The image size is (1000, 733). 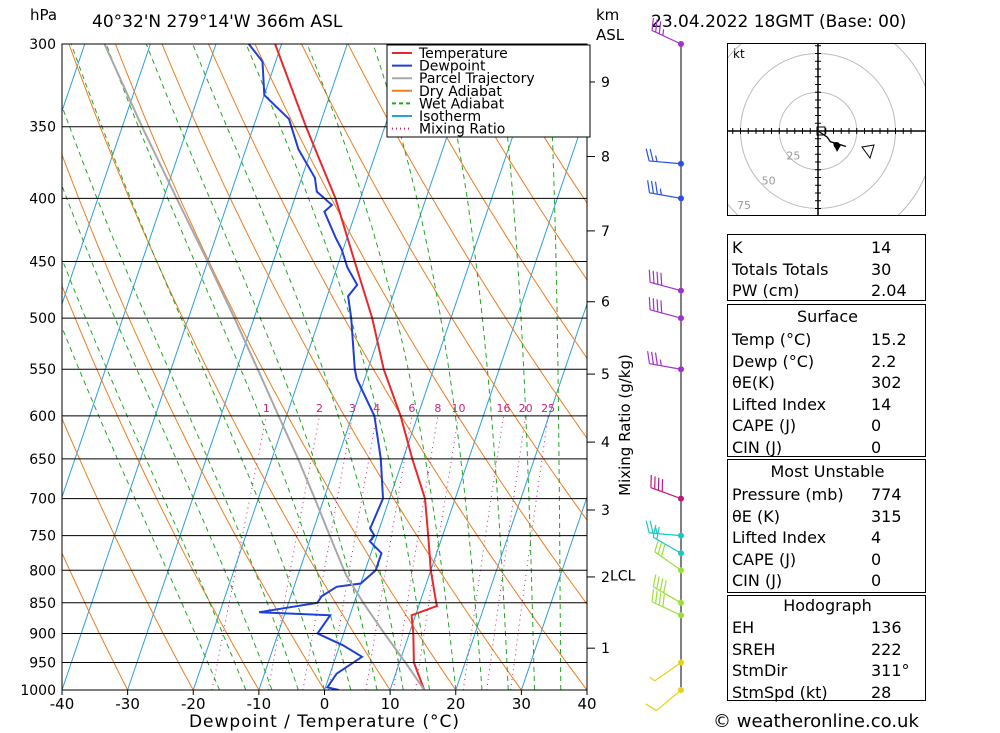 What do you see at coordinates (826, 517) in the screenshot?
I see `table-row: θE (K) 315` at bounding box center [826, 517].